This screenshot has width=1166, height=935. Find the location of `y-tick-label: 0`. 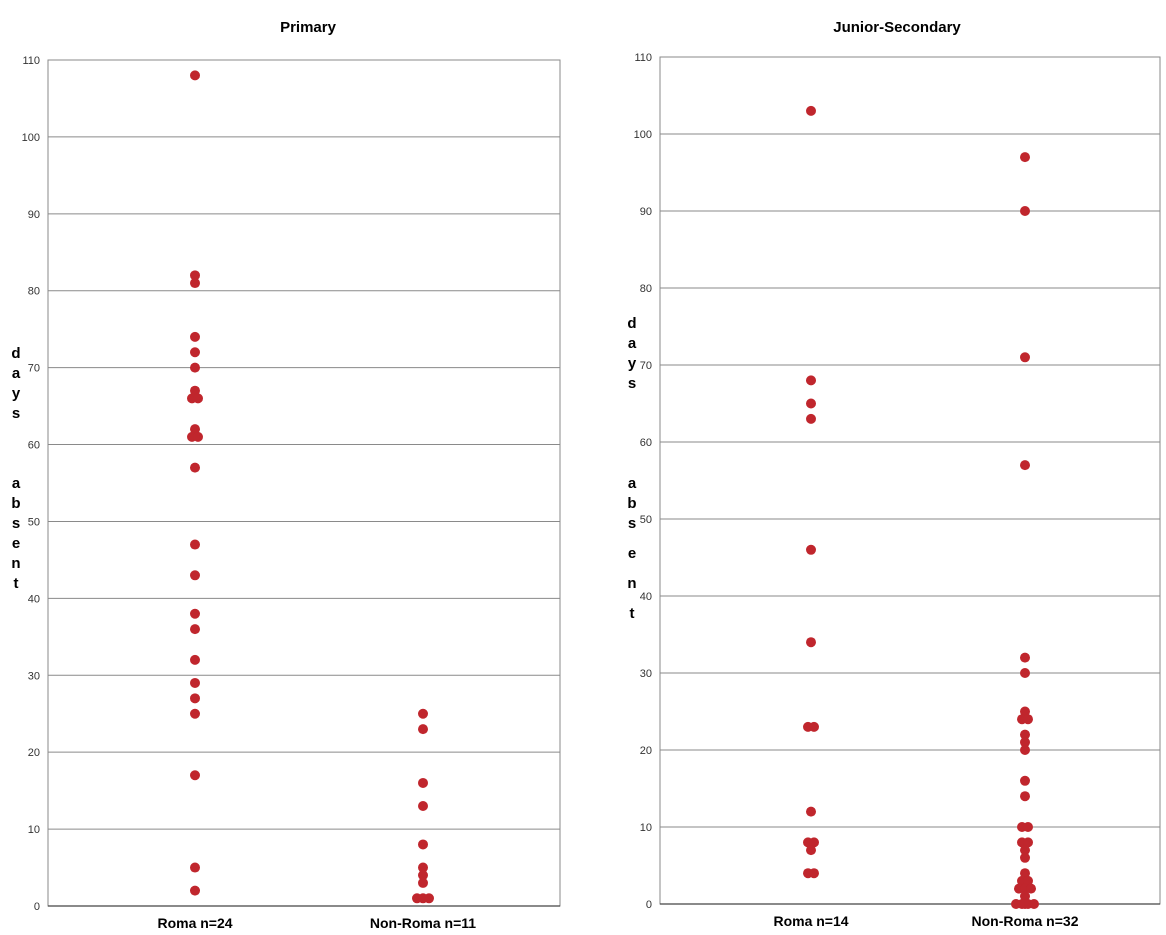

y-tick-label: 0 is located at coordinates (37, 907).